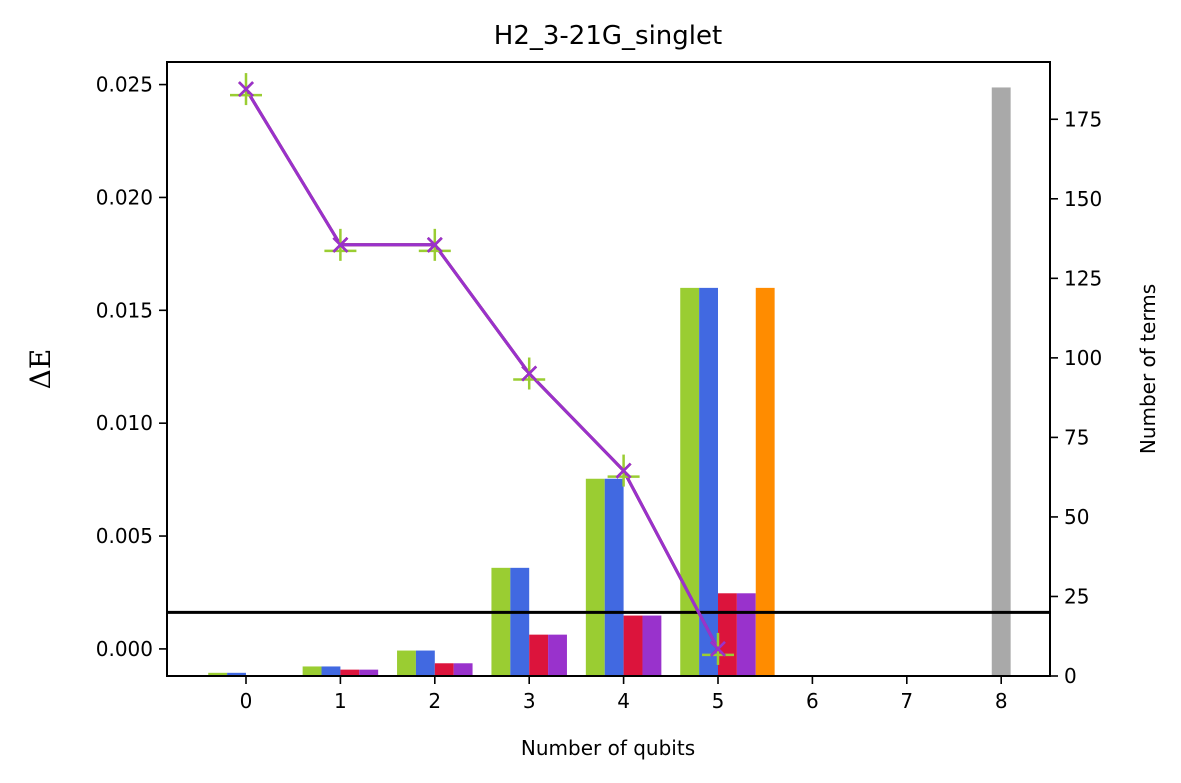  I want to click on y-right-tick-label-3: 75, so click(1076, 437).